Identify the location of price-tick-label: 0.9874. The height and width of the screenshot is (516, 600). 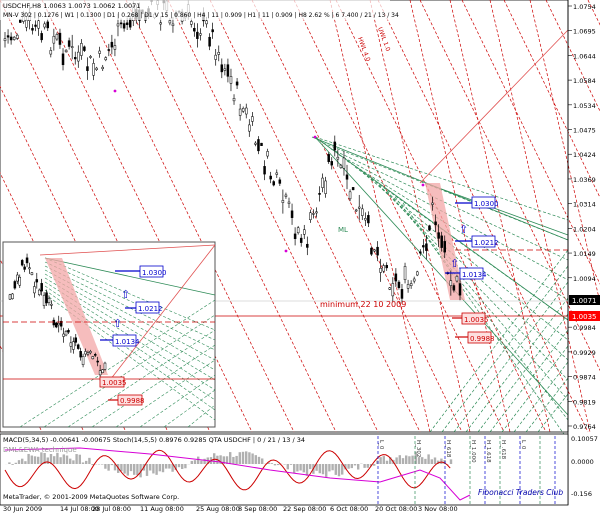
(584, 378).